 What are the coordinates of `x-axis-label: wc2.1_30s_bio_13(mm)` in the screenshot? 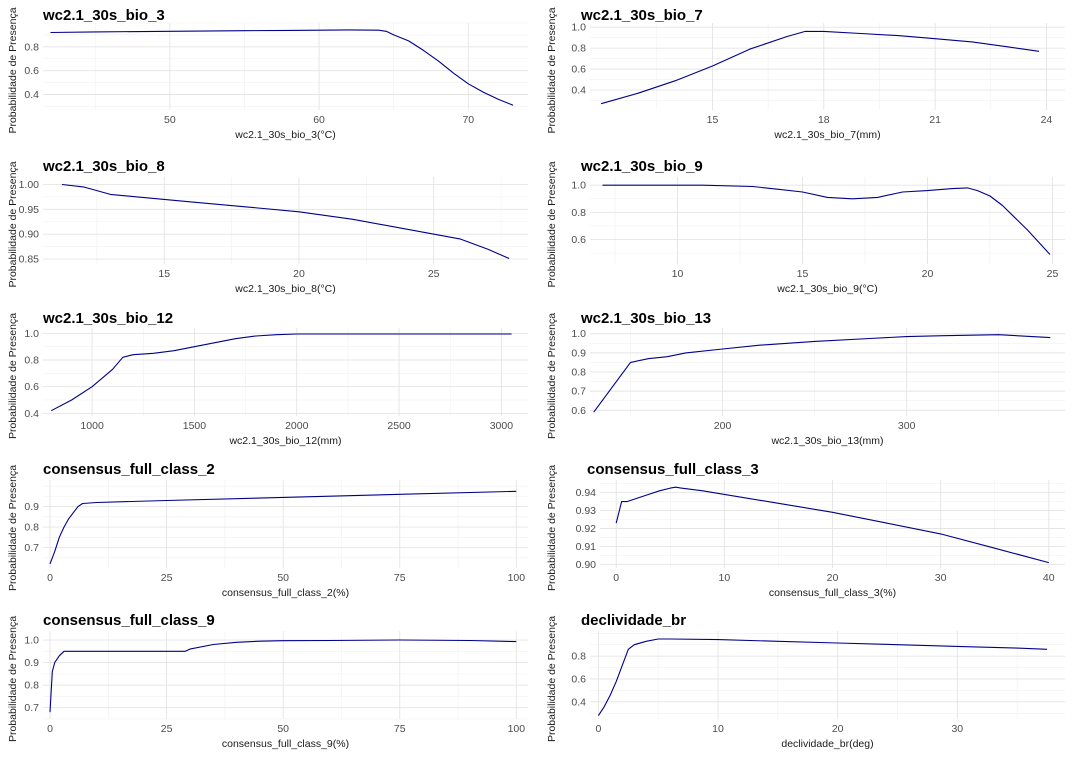 It's located at (826, 441).